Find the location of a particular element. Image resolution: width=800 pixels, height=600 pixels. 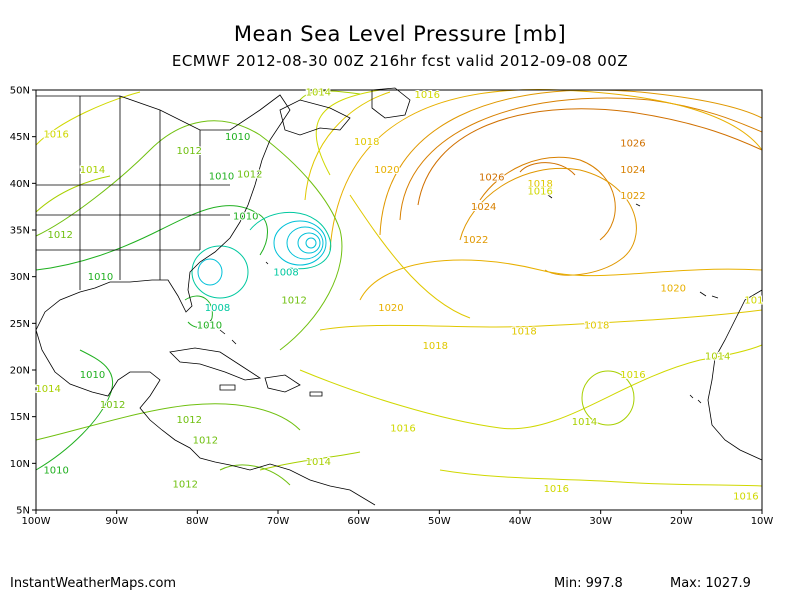

lat-tick-label: 10N is located at coordinates (20, 464).